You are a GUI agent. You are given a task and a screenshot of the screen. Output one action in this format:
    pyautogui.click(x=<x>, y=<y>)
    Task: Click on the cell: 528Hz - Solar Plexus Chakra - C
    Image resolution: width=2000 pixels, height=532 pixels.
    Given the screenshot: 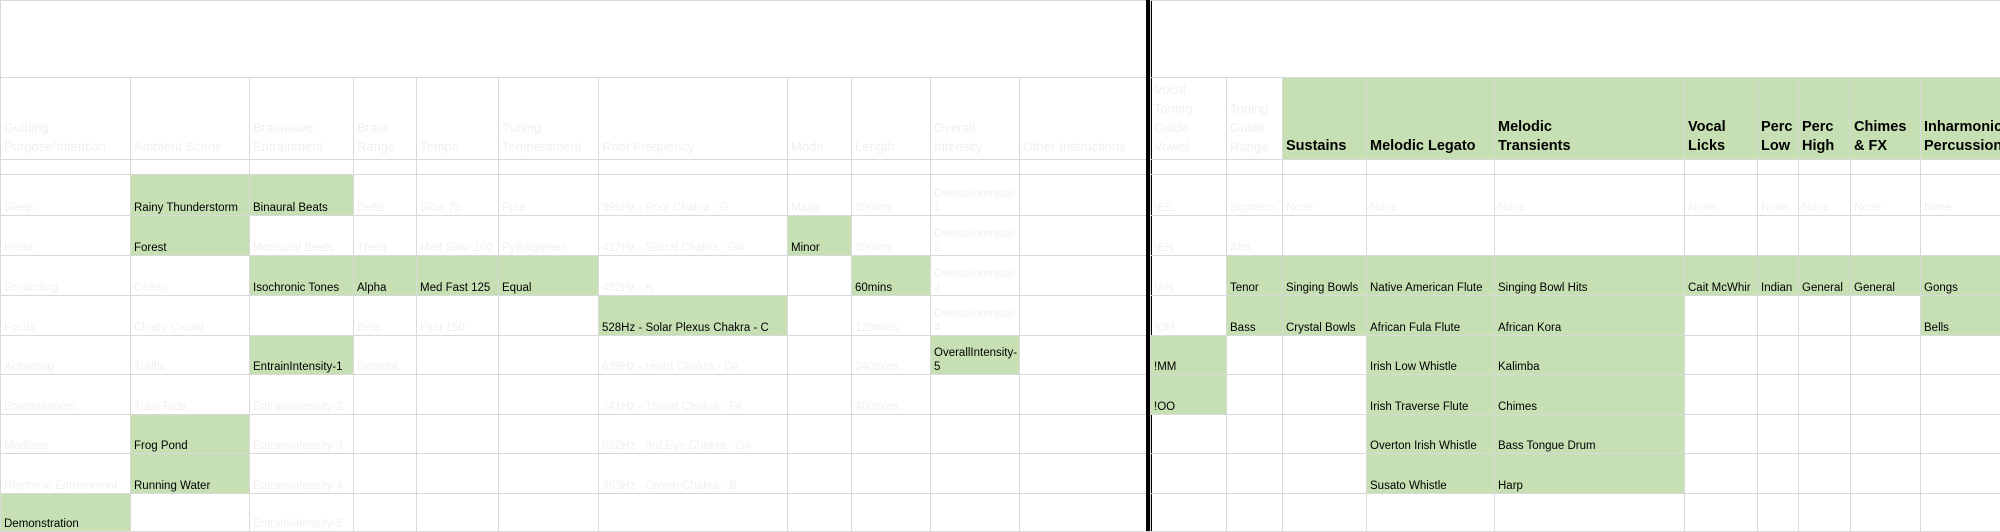 What is the action you would take?
    pyautogui.click(x=693, y=316)
    